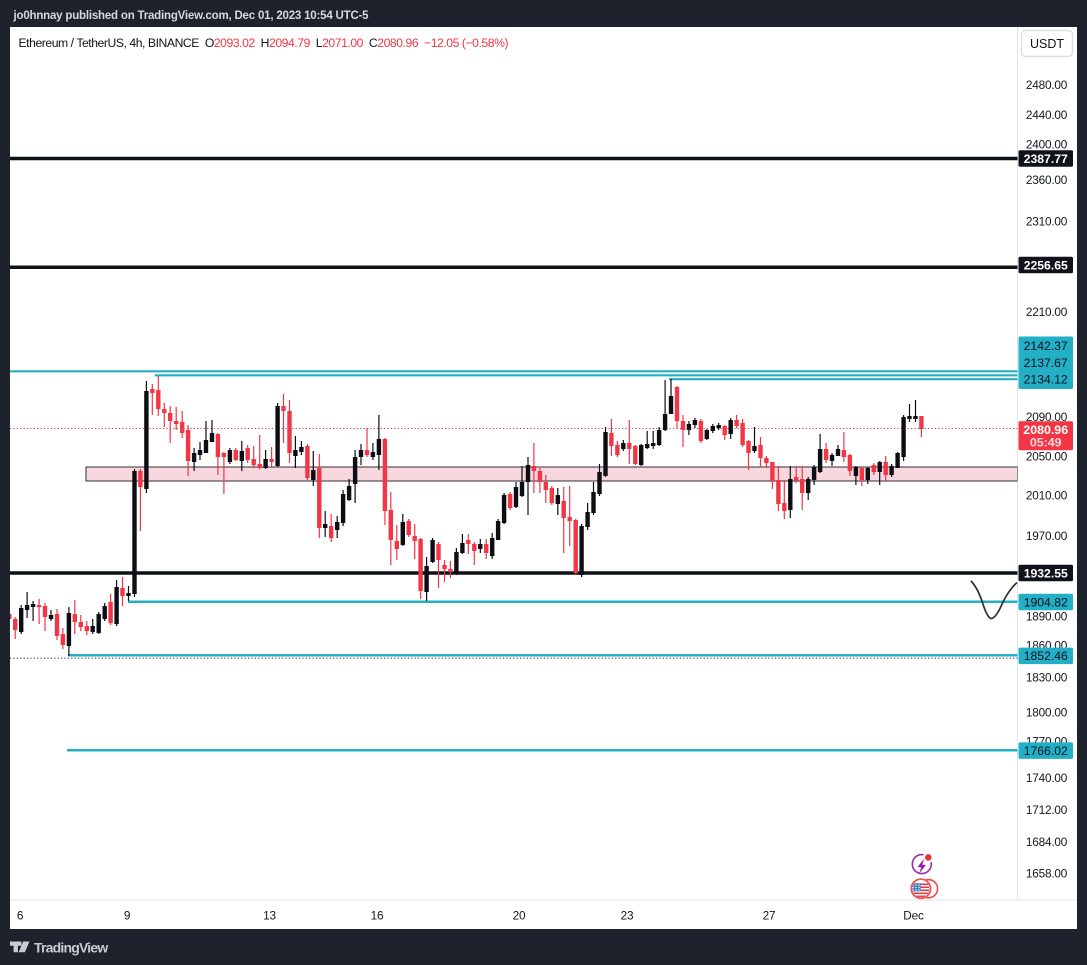 This screenshot has width=1087, height=965. Describe the element at coordinates (519, 916) in the screenshot. I see `svg-text: 20` at that location.